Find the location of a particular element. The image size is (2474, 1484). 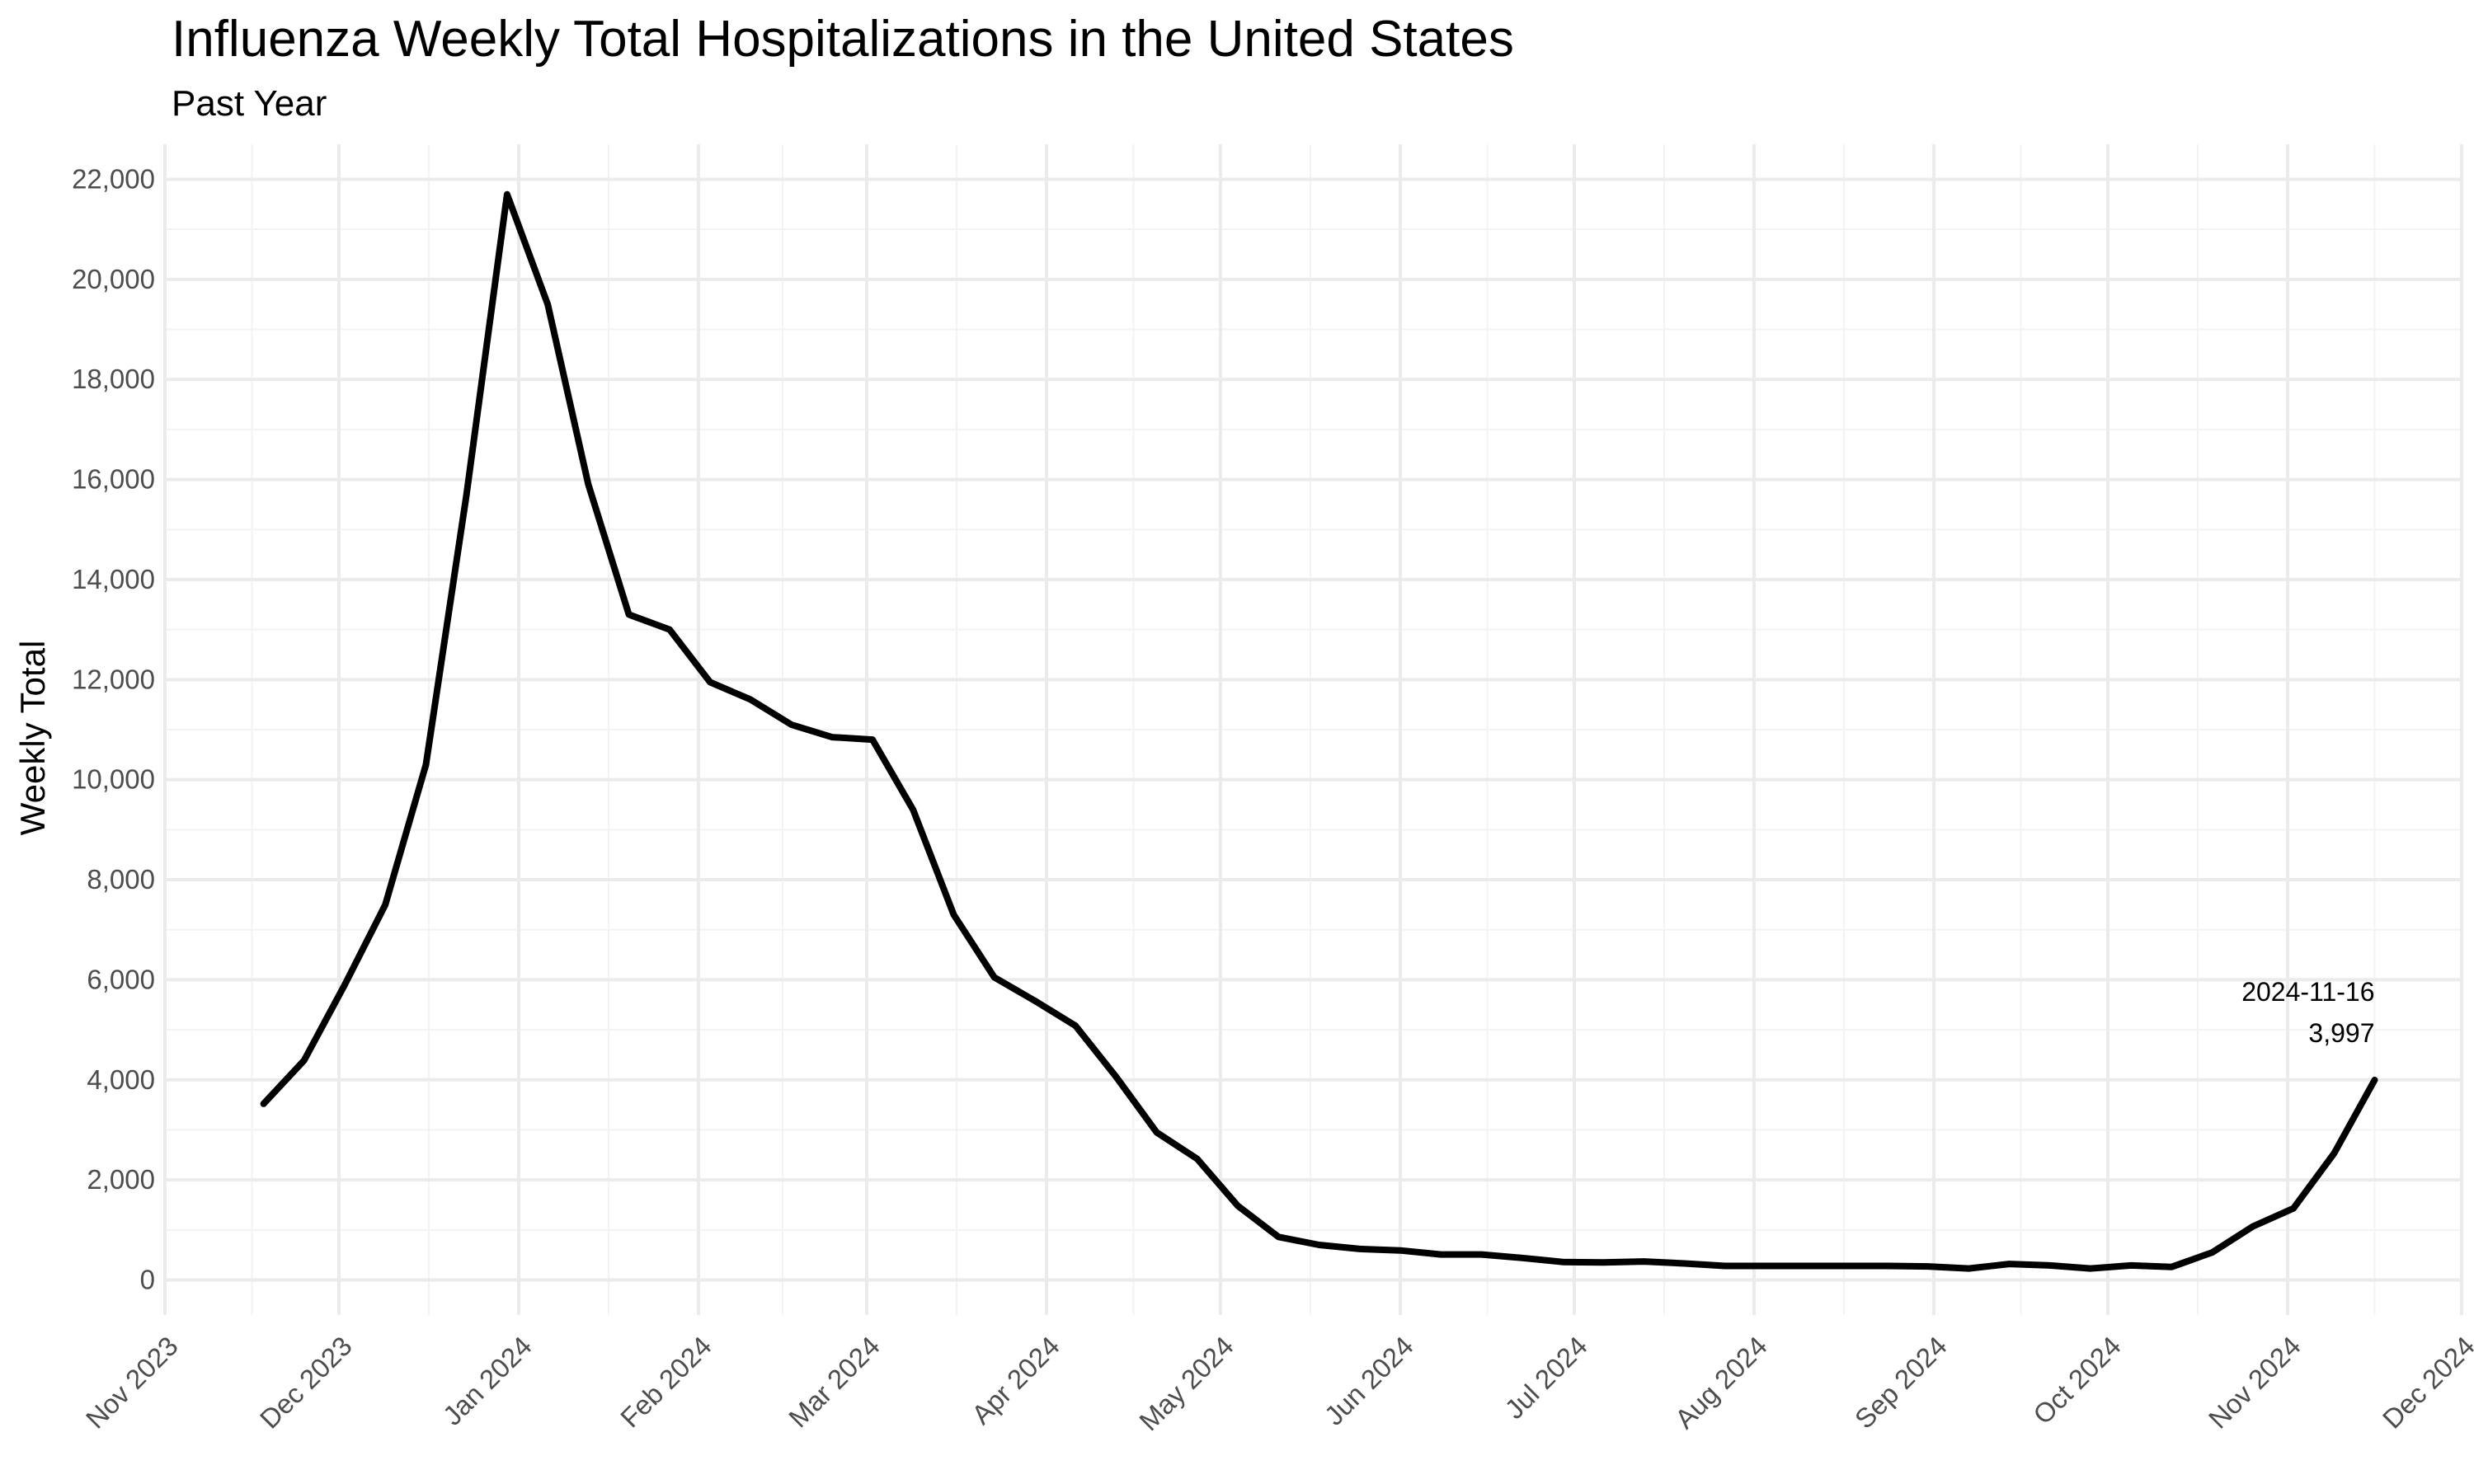

y-tick-label: 4,000 is located at coordinates (121, 1079).